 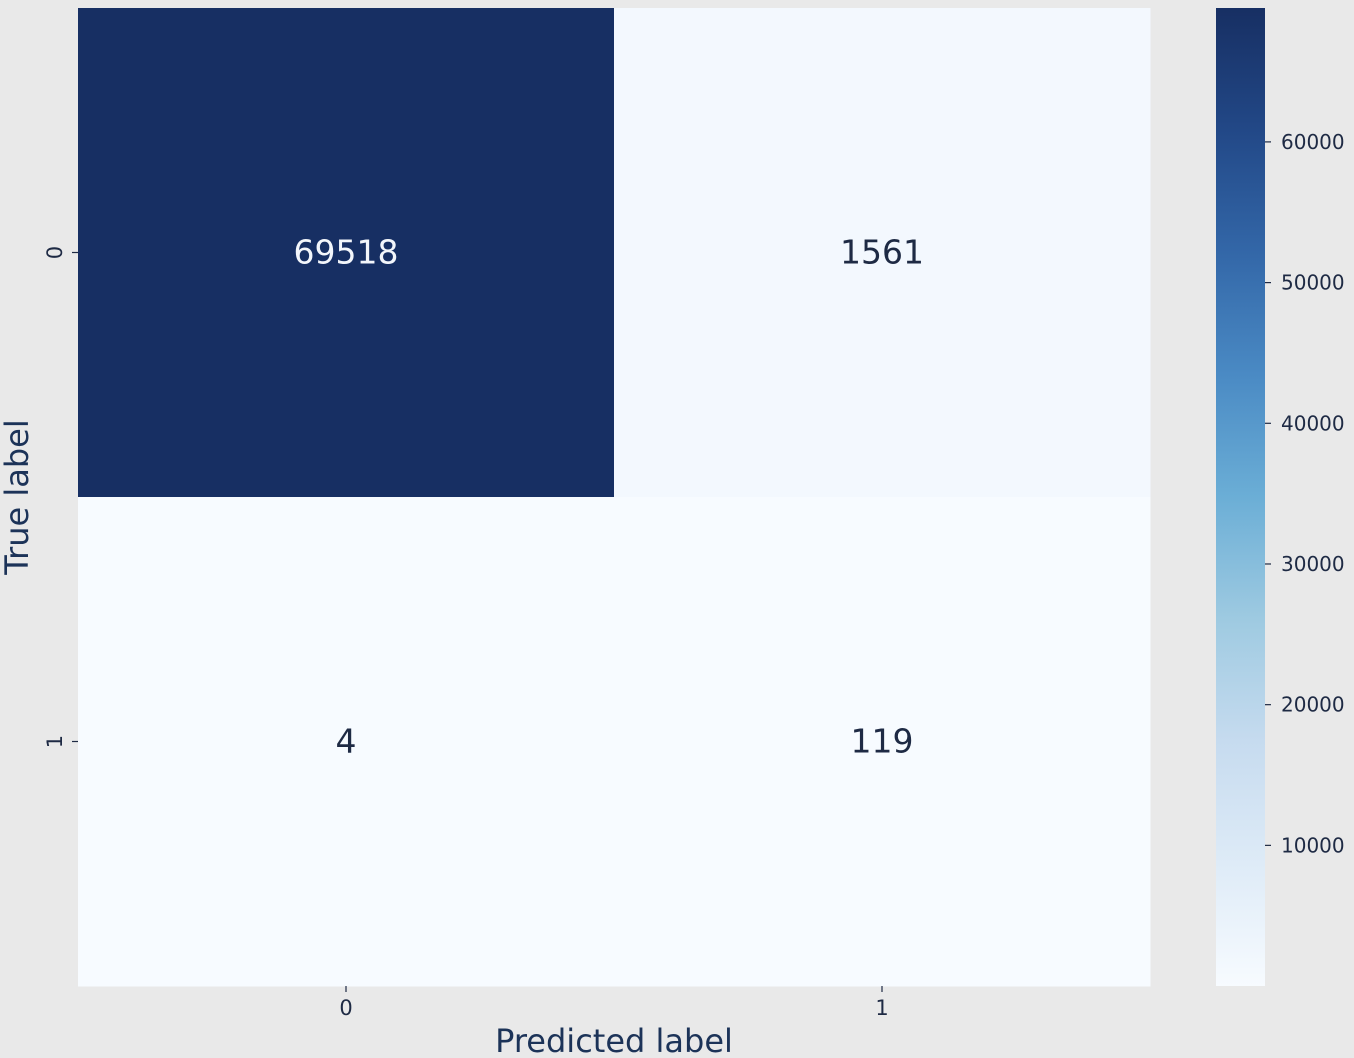 I want to click on cell-value-1-0: 4, so click(x=346, y=741).